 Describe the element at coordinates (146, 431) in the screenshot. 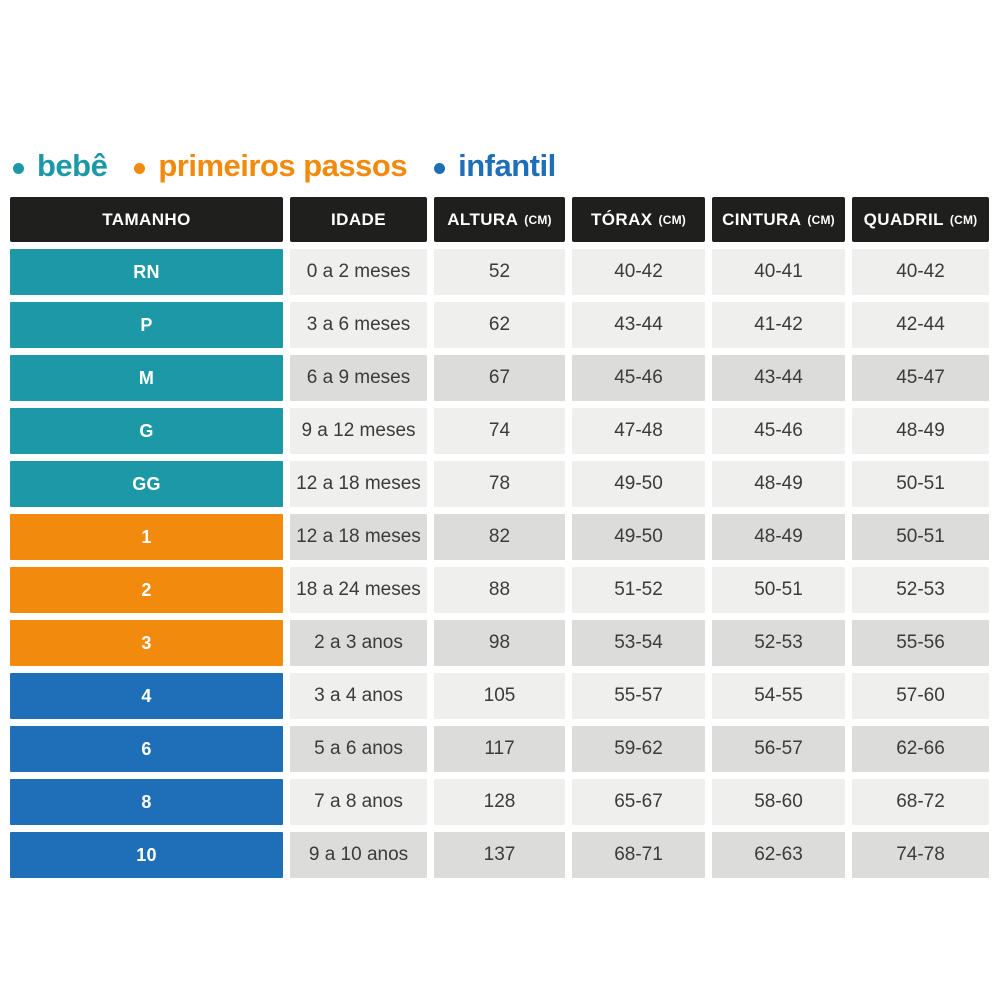

I see `size-cell: G` at that location.